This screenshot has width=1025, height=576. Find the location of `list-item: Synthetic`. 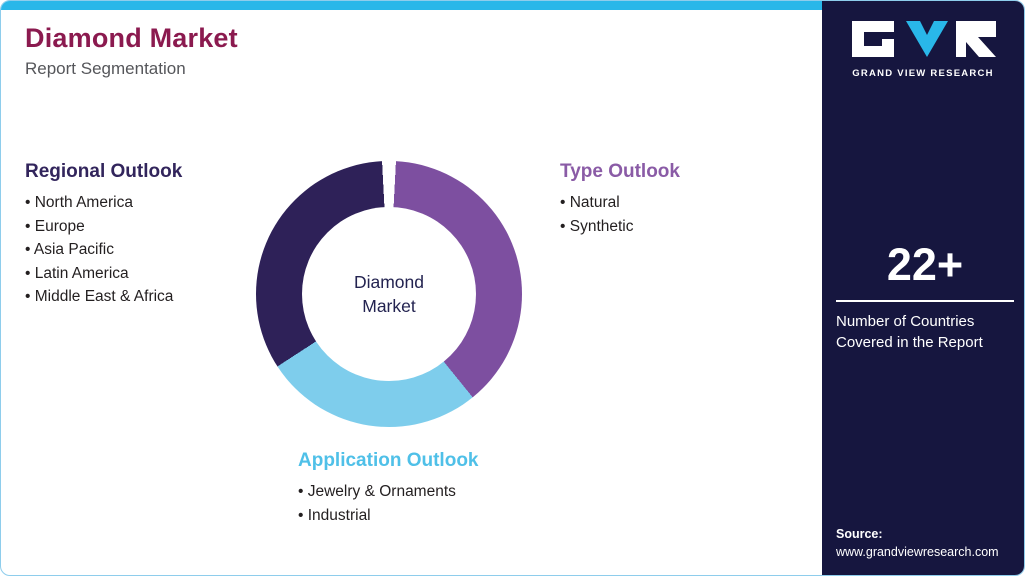

list-item: Synthetic is located at coordinates (620, 227).